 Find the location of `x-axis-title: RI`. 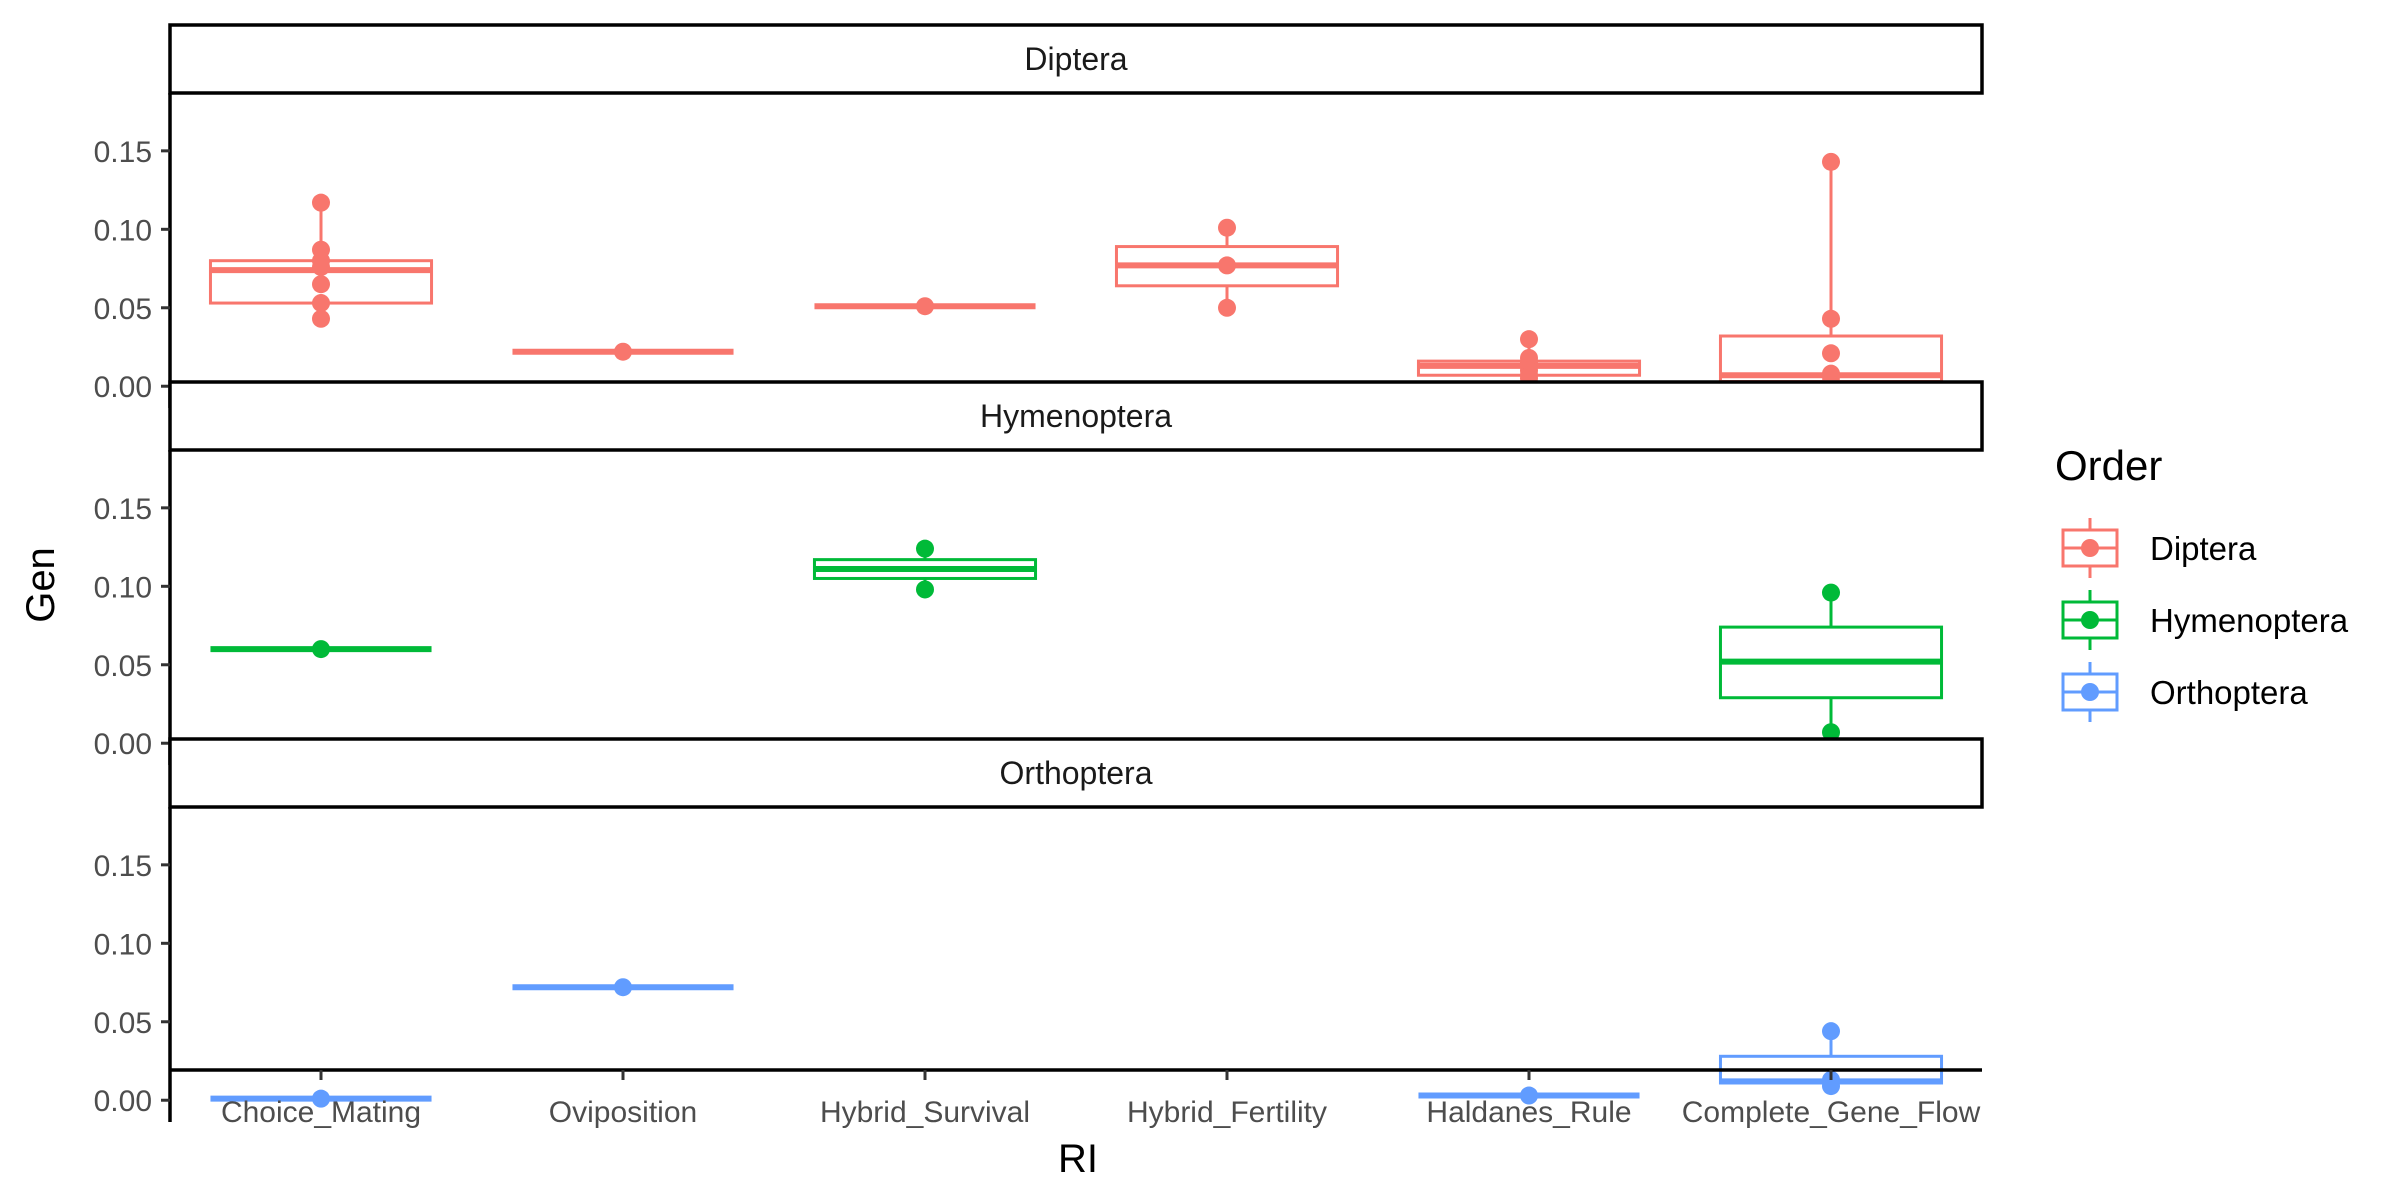

x-axis-title: RI is located at coordinates (1078, 1159).